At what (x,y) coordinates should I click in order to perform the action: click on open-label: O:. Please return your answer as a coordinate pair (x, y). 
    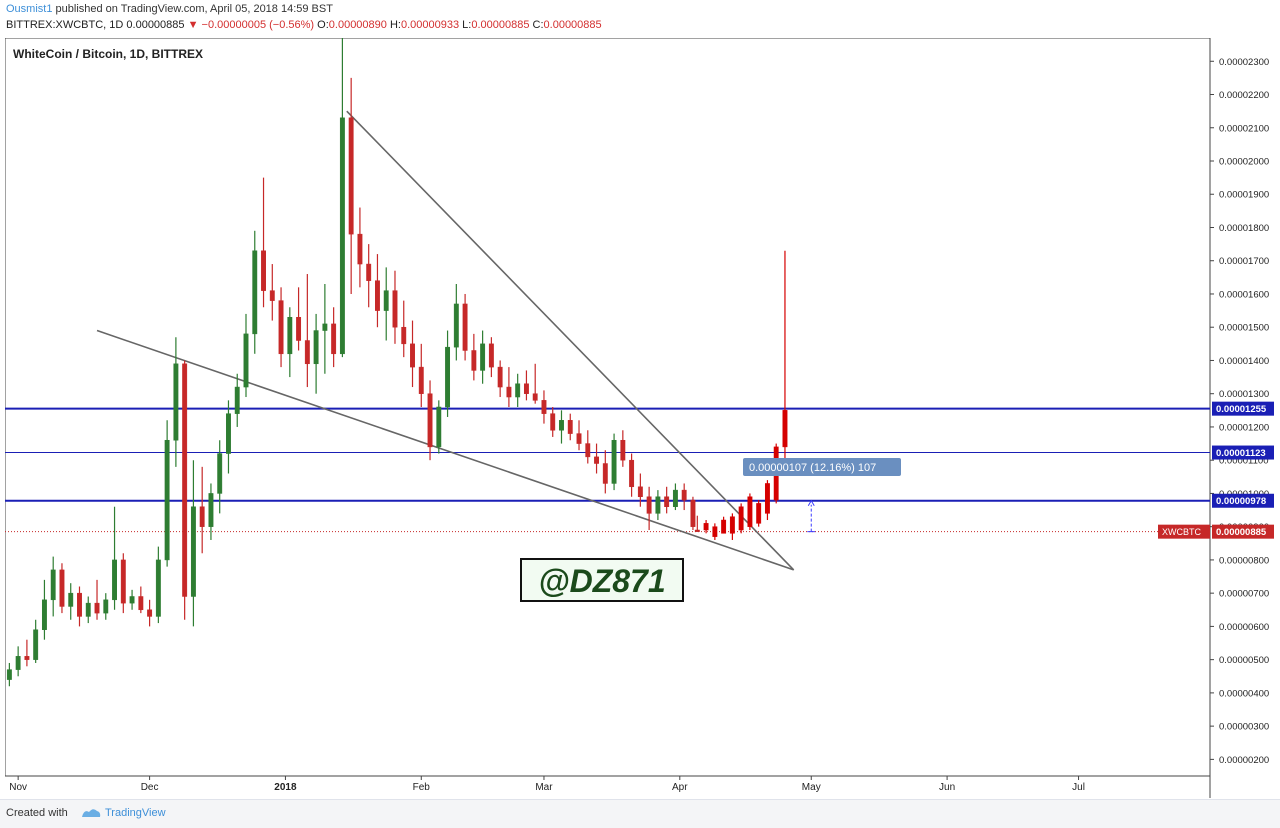
    Looking at the image, I should click on (323, 25).